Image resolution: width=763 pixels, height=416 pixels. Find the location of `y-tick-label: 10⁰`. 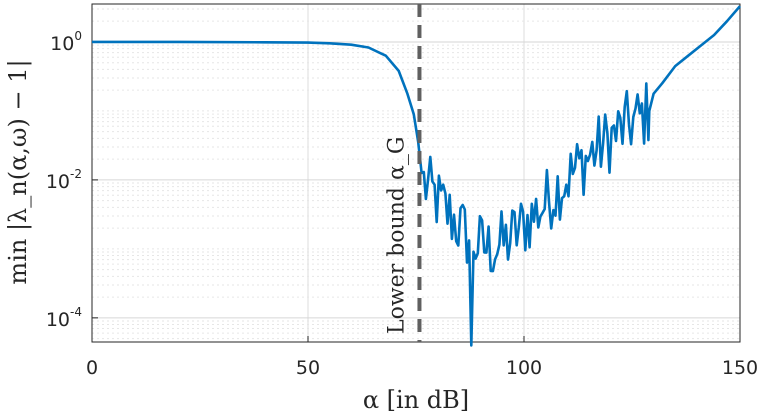

y-tick-label: 10⁰ is located at coordinates (66, 42).